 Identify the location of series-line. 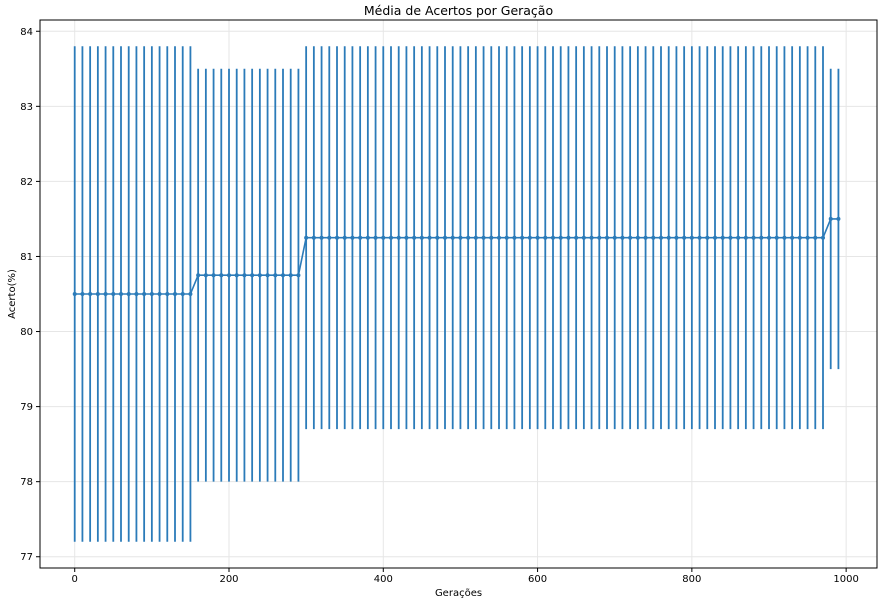
(456, 256).